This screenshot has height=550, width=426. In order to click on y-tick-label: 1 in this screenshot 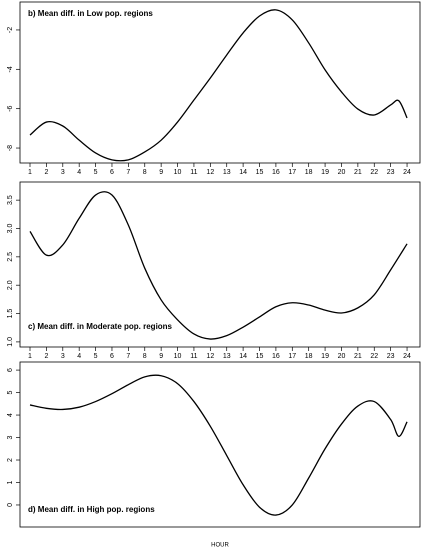, I will do `click(10, 482)`.